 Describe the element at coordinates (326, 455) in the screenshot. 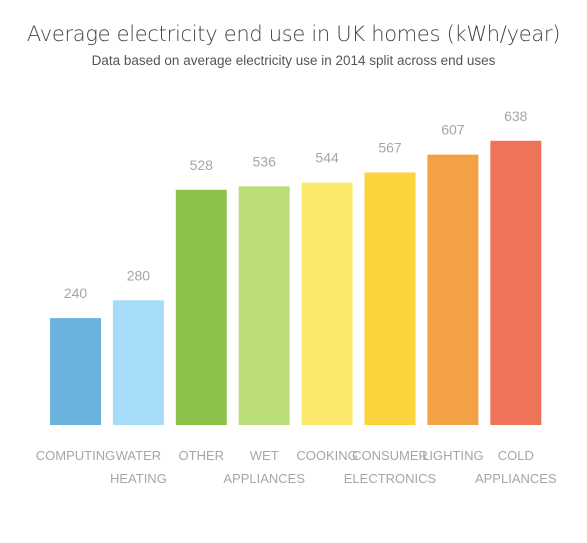

I see `category-label-4: COOKING` at that location.